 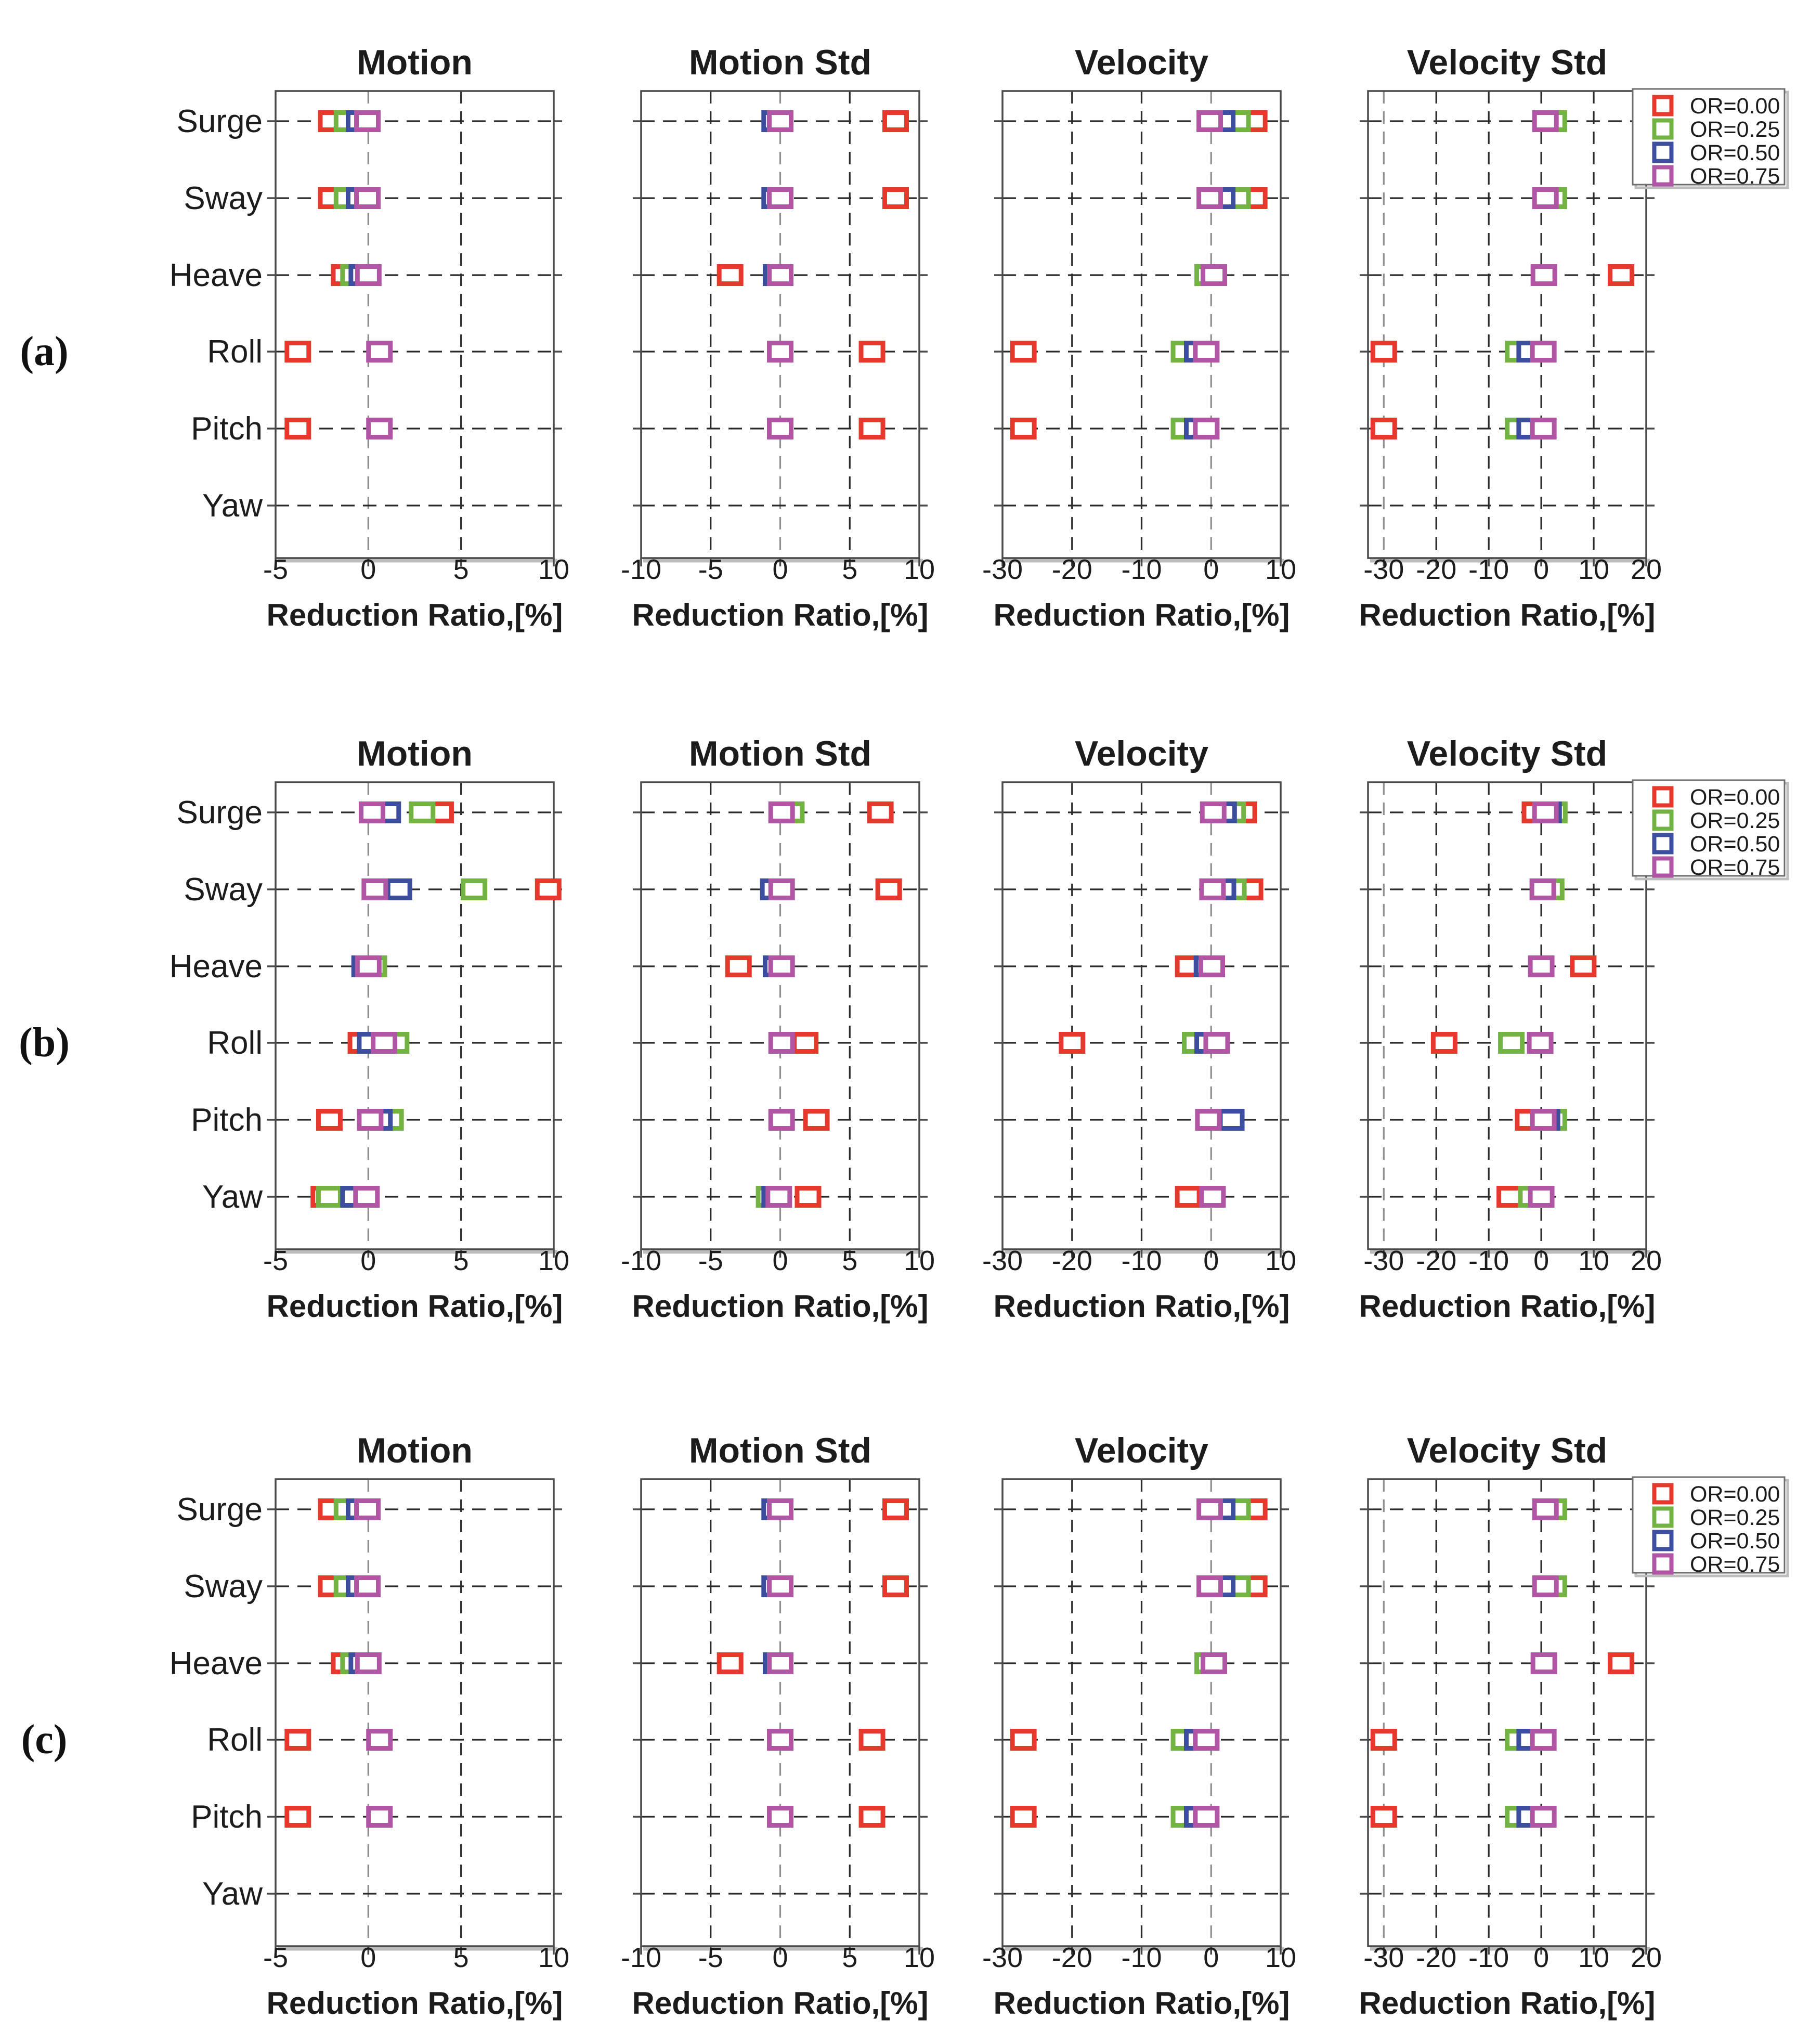 What do you see at coordinates (44, 1740) in the screenshot?
I see `row-label: (c)` at bounding box center [44, 1740].